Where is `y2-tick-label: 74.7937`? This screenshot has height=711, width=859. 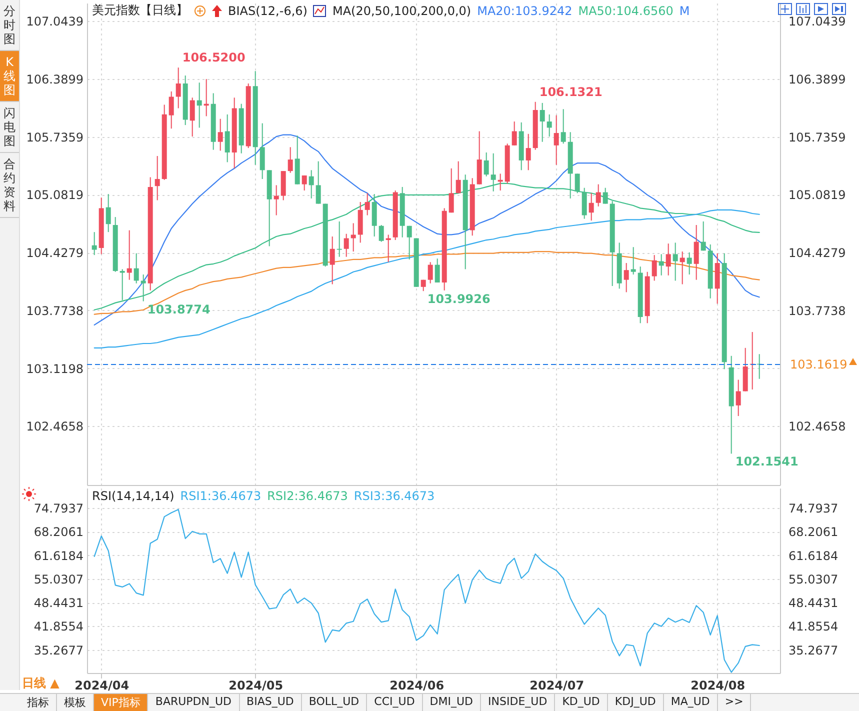
y2-tick-label: 74.7937 is located at coordinates (813, 509).